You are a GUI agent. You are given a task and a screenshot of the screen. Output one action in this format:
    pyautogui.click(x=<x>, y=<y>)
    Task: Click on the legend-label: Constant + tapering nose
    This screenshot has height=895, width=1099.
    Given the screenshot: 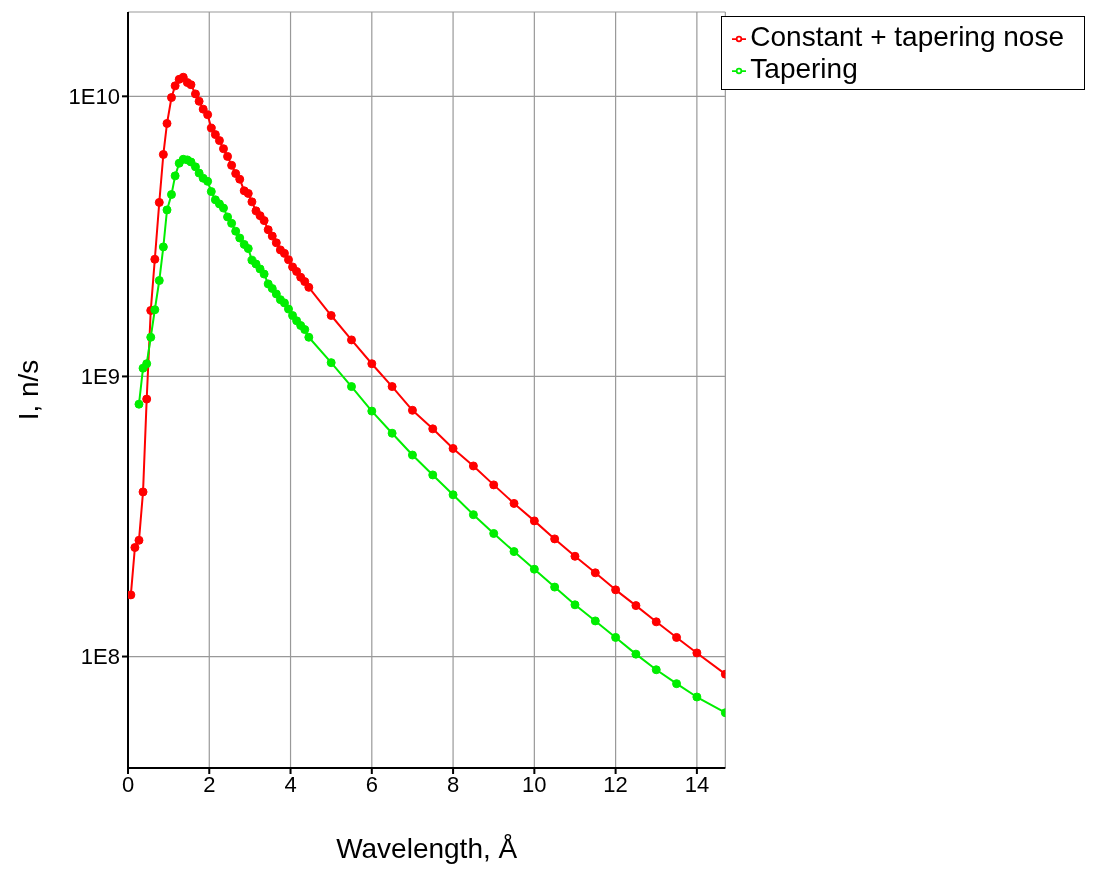 What is the action you would take?
    pyautogui.click(x=907, y=36)
    